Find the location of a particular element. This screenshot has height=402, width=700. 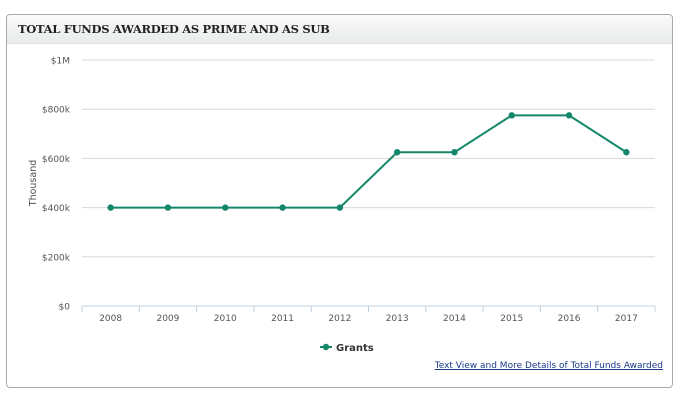

x-tick-label: 2014 is located at coordinates (454, 319).